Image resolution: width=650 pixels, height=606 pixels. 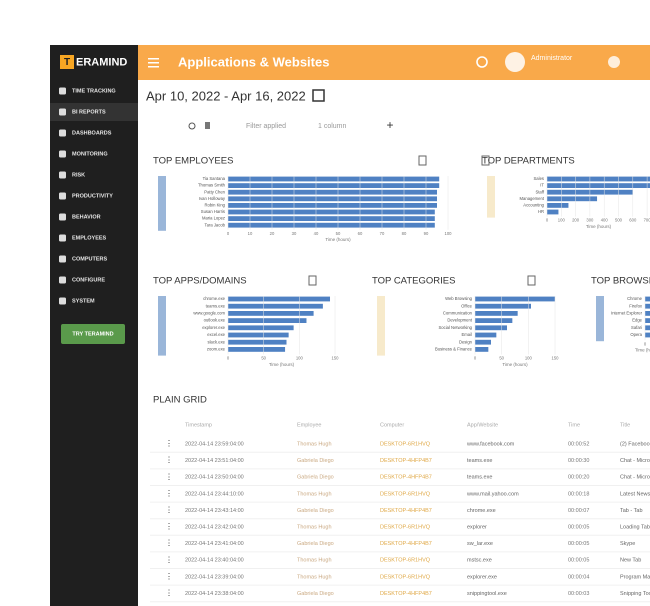 What do you see at coordinates (332, 126) in the screenshot?
I see `filter-chip: 1 column` at bounding box center [332, 126].